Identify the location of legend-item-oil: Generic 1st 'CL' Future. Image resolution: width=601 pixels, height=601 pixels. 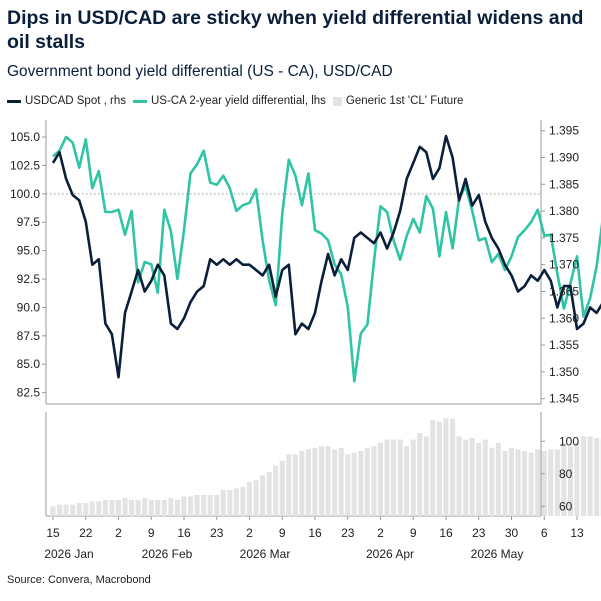
(398, 101).